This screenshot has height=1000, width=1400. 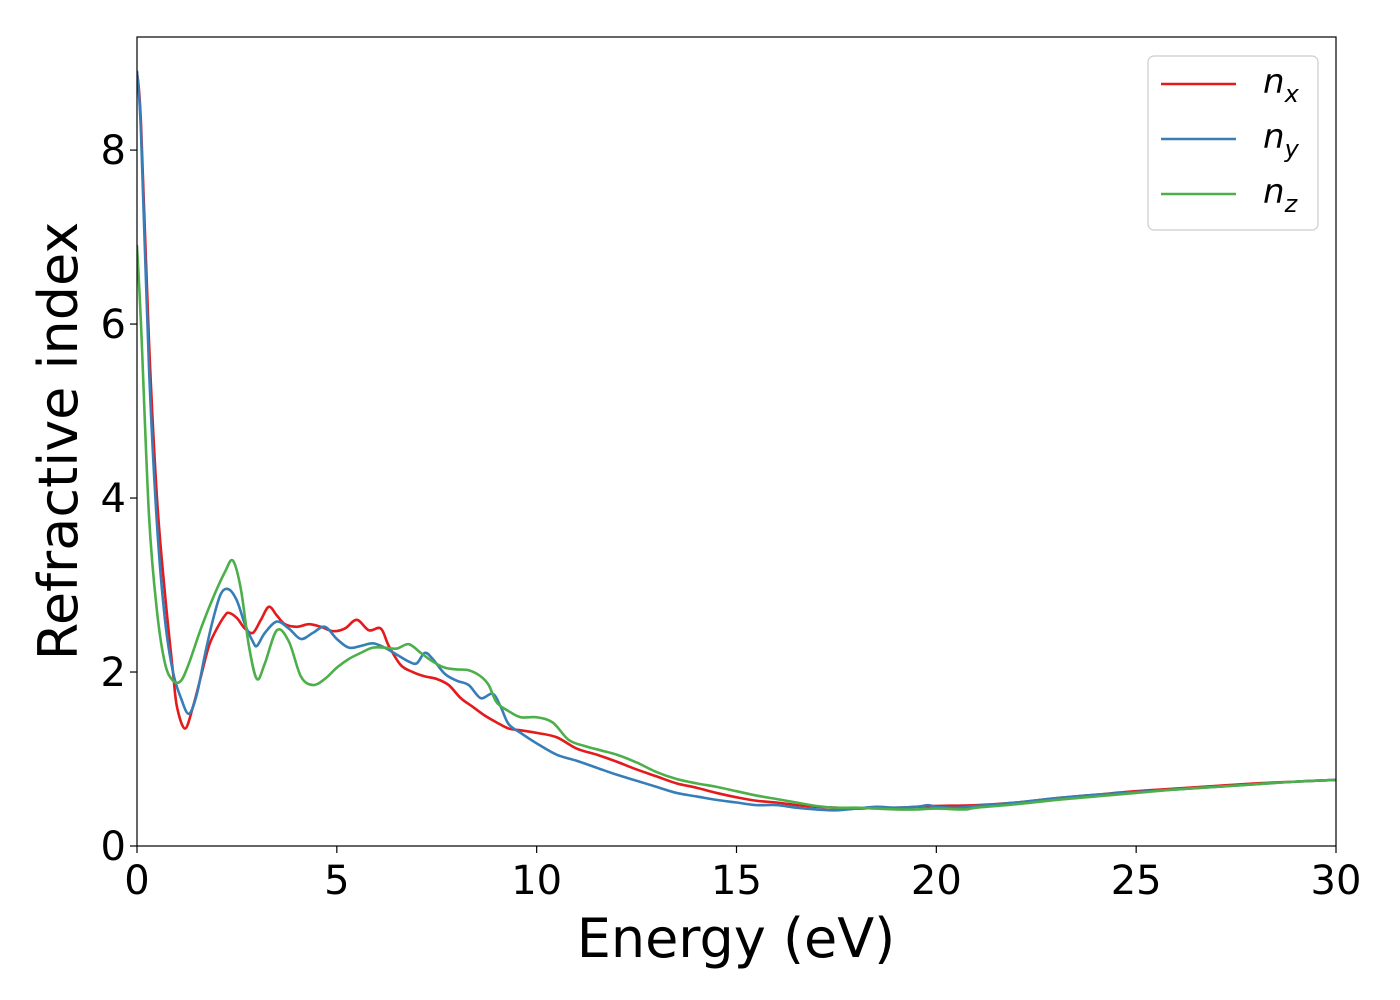 What do you see at coordinates (113, 325) in the screenshot?
I see `y-tick-label: 6` at bounding box center [113, 325].